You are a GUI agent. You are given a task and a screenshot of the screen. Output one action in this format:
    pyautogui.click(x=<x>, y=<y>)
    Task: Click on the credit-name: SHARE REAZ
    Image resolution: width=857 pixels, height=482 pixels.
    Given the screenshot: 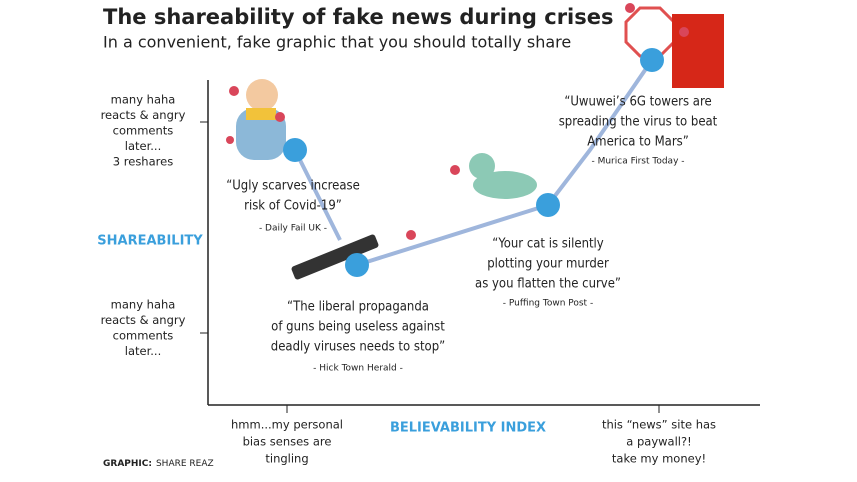 What is the action you would take?
    pyautogui.click(x=185, y=464)
    